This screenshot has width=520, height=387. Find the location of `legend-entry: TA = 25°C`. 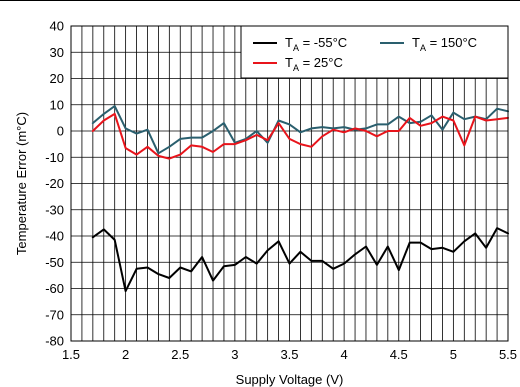

legend-entry: TA = 25°C is located at coordinates (314, 64).